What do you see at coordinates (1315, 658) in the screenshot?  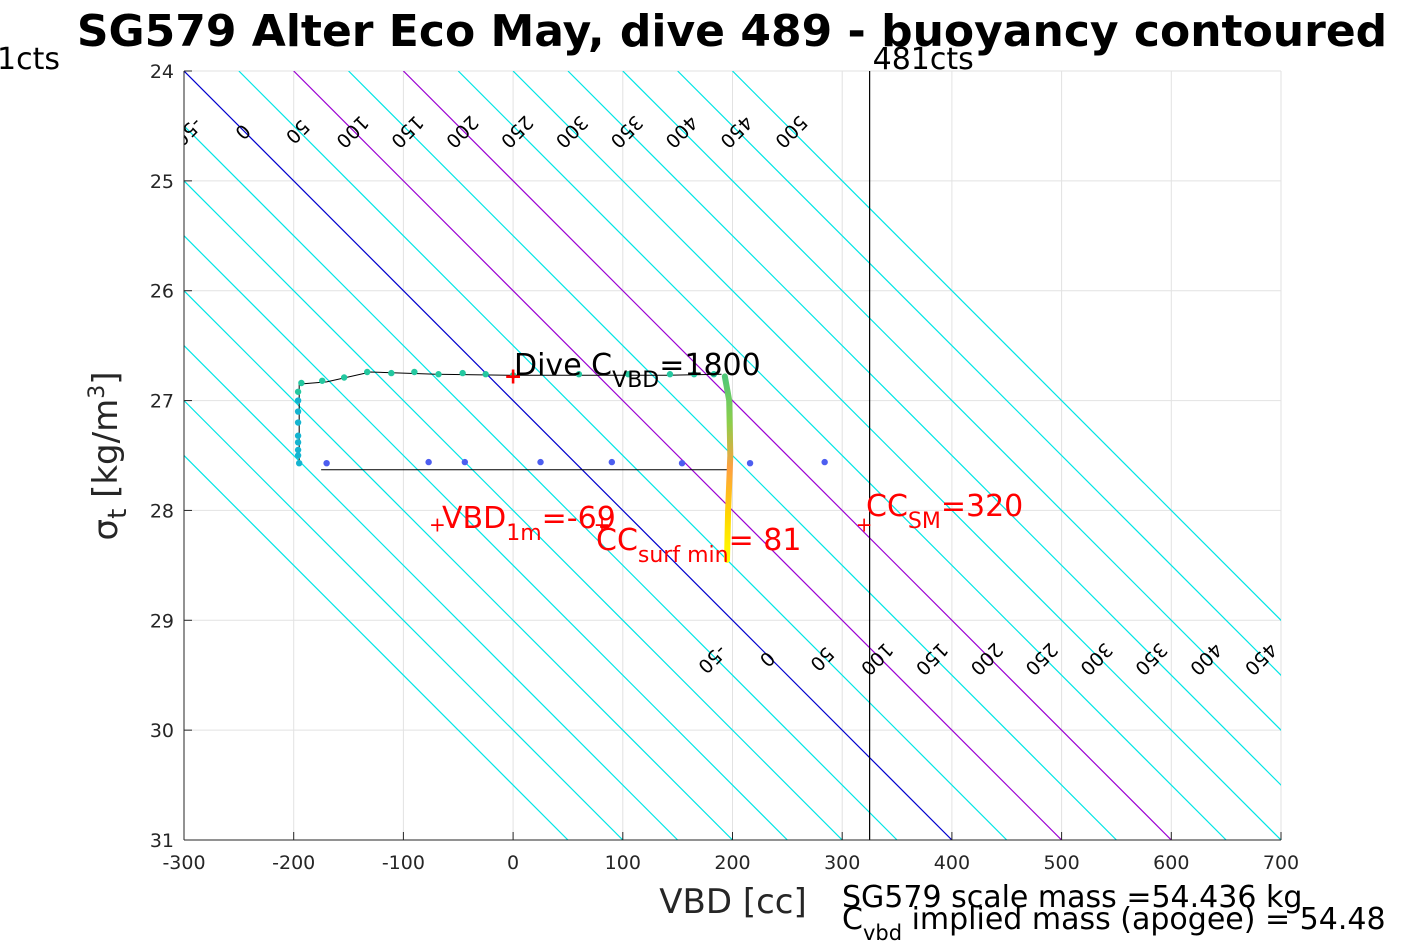 I see `contour-label-bottom: 500` at bounding box center [1315, 658].